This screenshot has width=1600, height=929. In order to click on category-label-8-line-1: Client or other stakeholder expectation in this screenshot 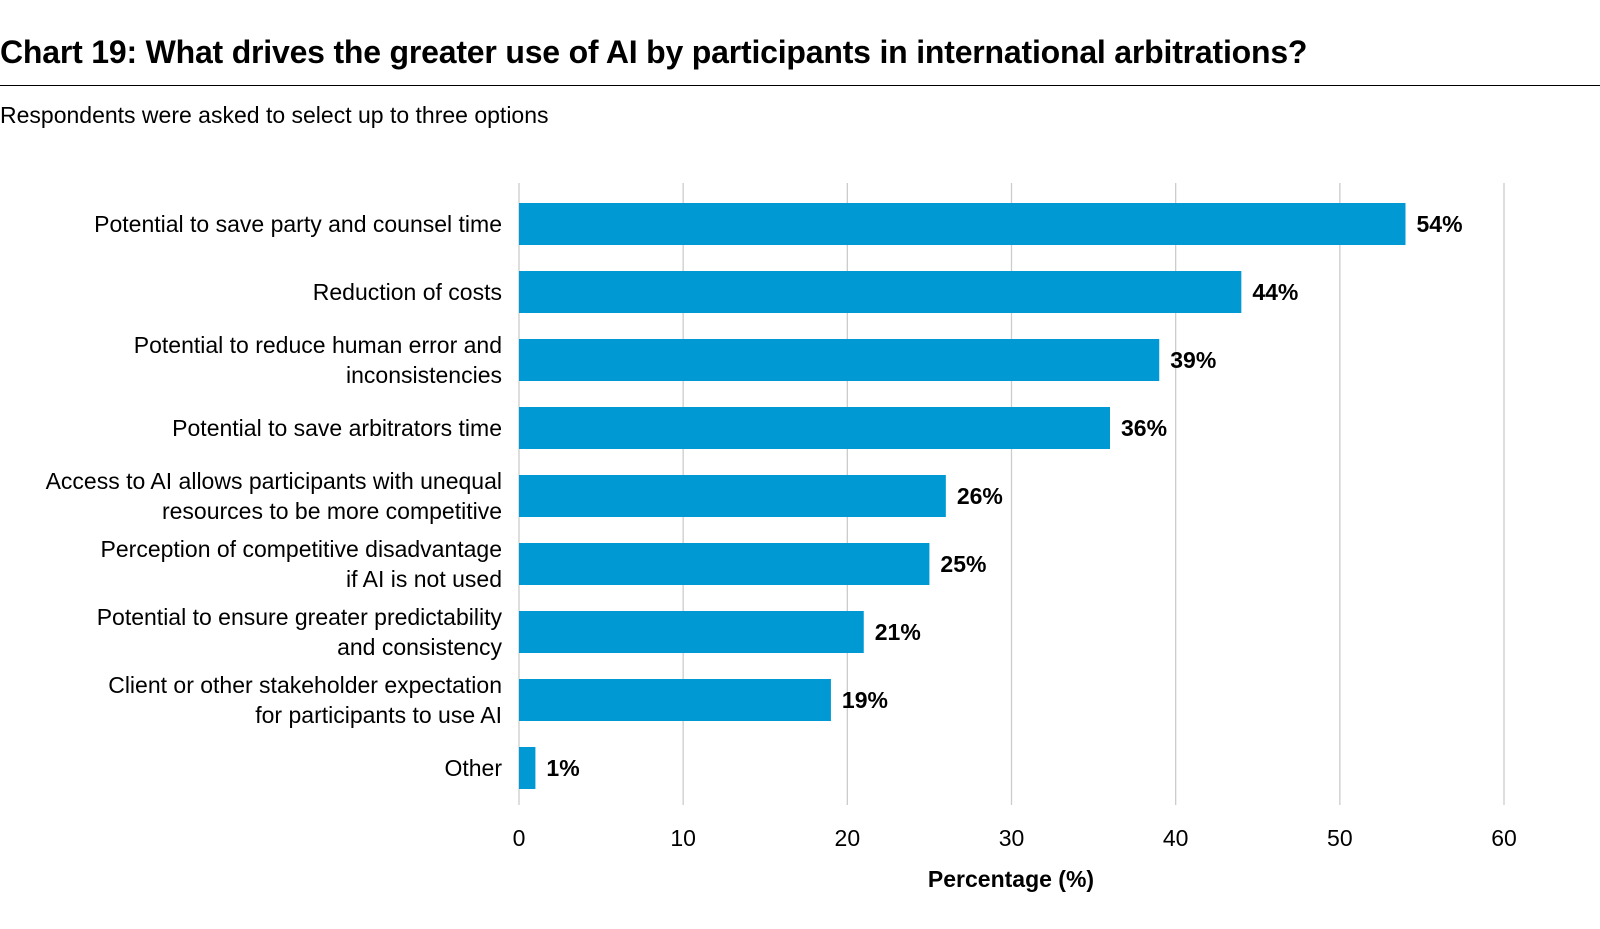, I will do `click(305, 685)`.